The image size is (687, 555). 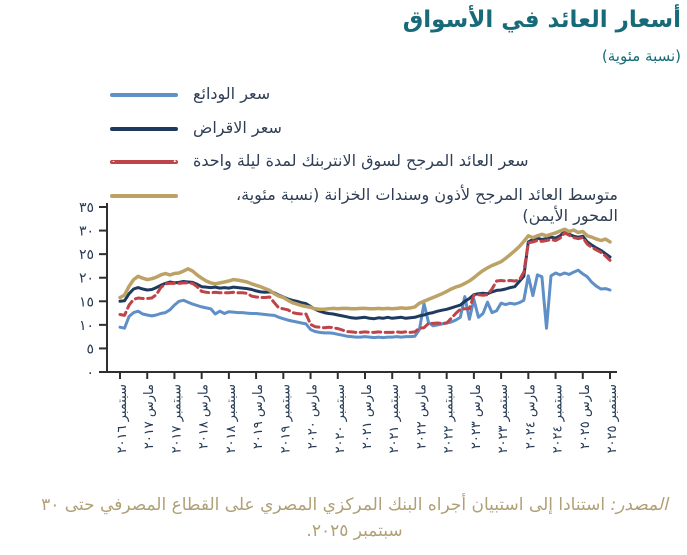 I want to click on y-tick-label: ٢٠, so click(x=86, y=279).